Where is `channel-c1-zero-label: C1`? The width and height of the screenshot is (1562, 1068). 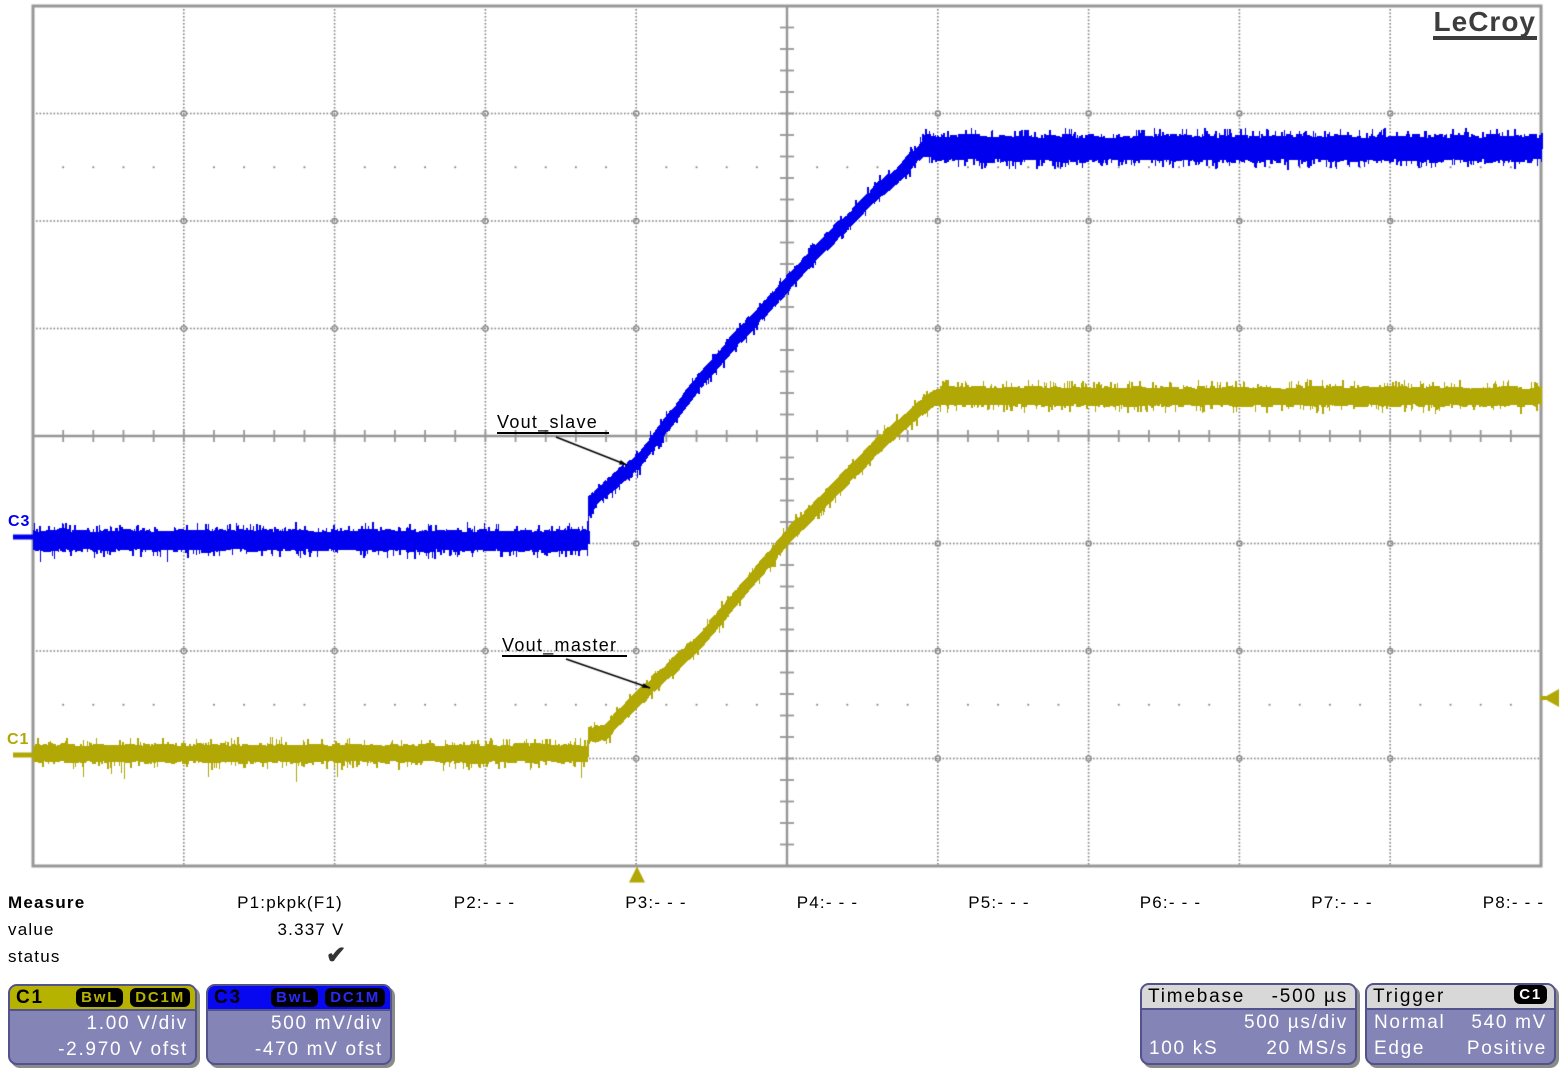 channel-c1-zero-label: C1 is located at coordinates (18, 739).